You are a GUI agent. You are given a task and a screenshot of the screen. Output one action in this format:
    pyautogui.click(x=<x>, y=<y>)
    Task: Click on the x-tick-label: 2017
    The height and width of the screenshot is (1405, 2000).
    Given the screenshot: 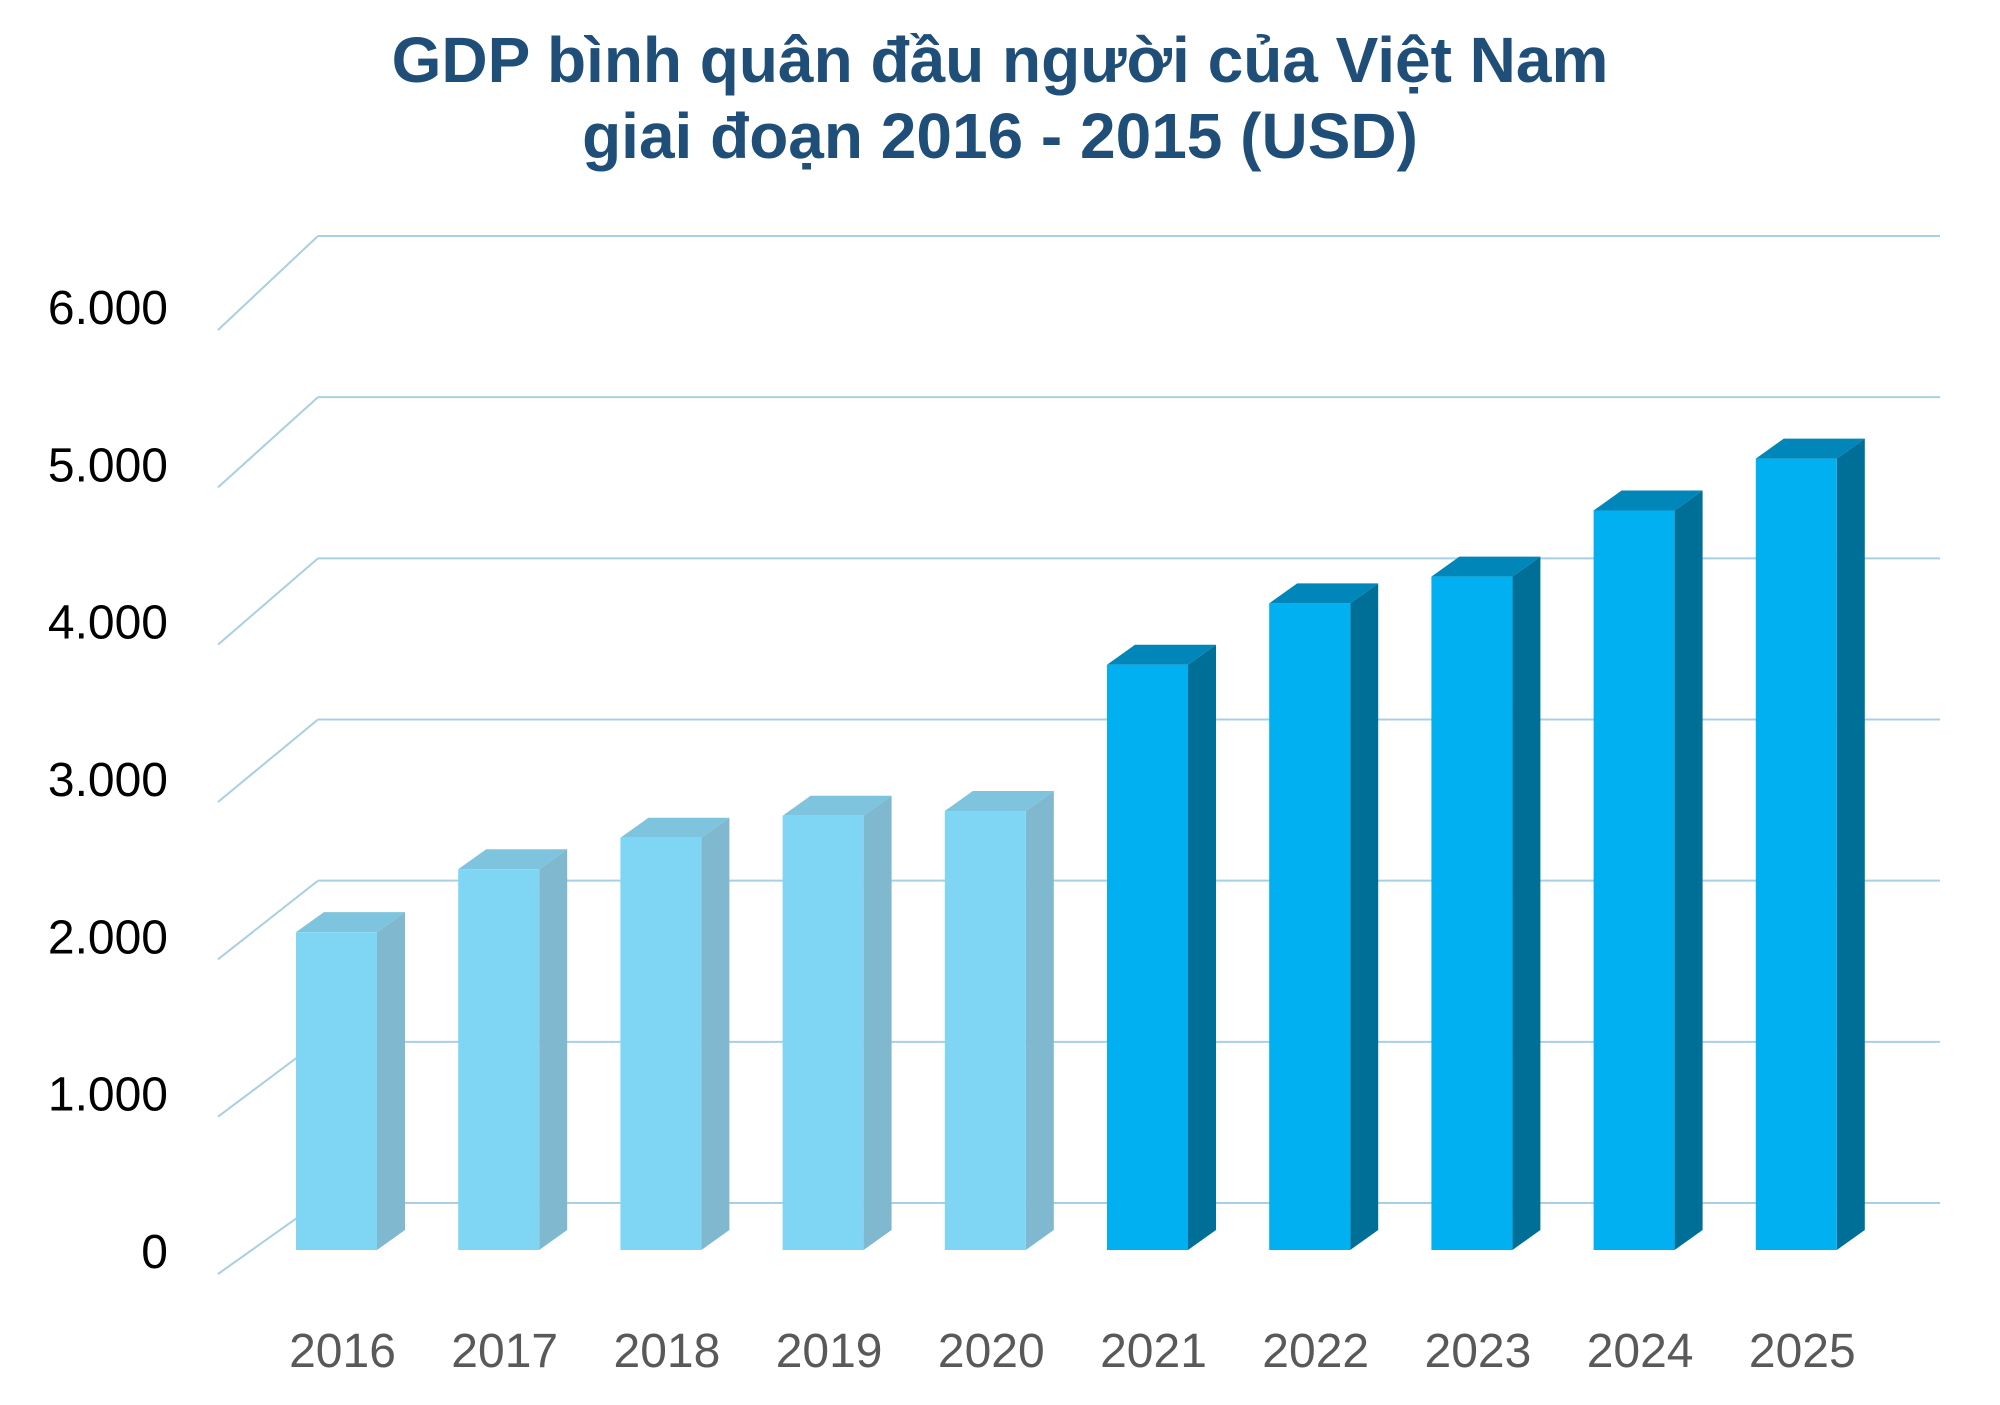 What is the action you would take?
    pyautogui.click(x=504, y=1351)
    